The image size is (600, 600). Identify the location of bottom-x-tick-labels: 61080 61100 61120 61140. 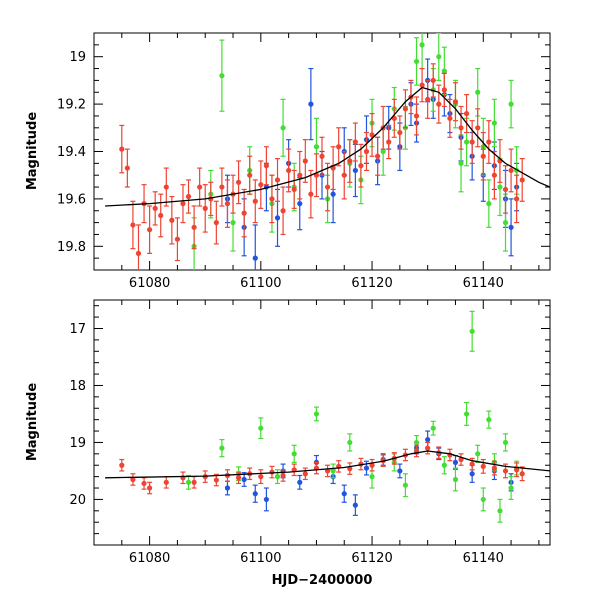
(316, 558).